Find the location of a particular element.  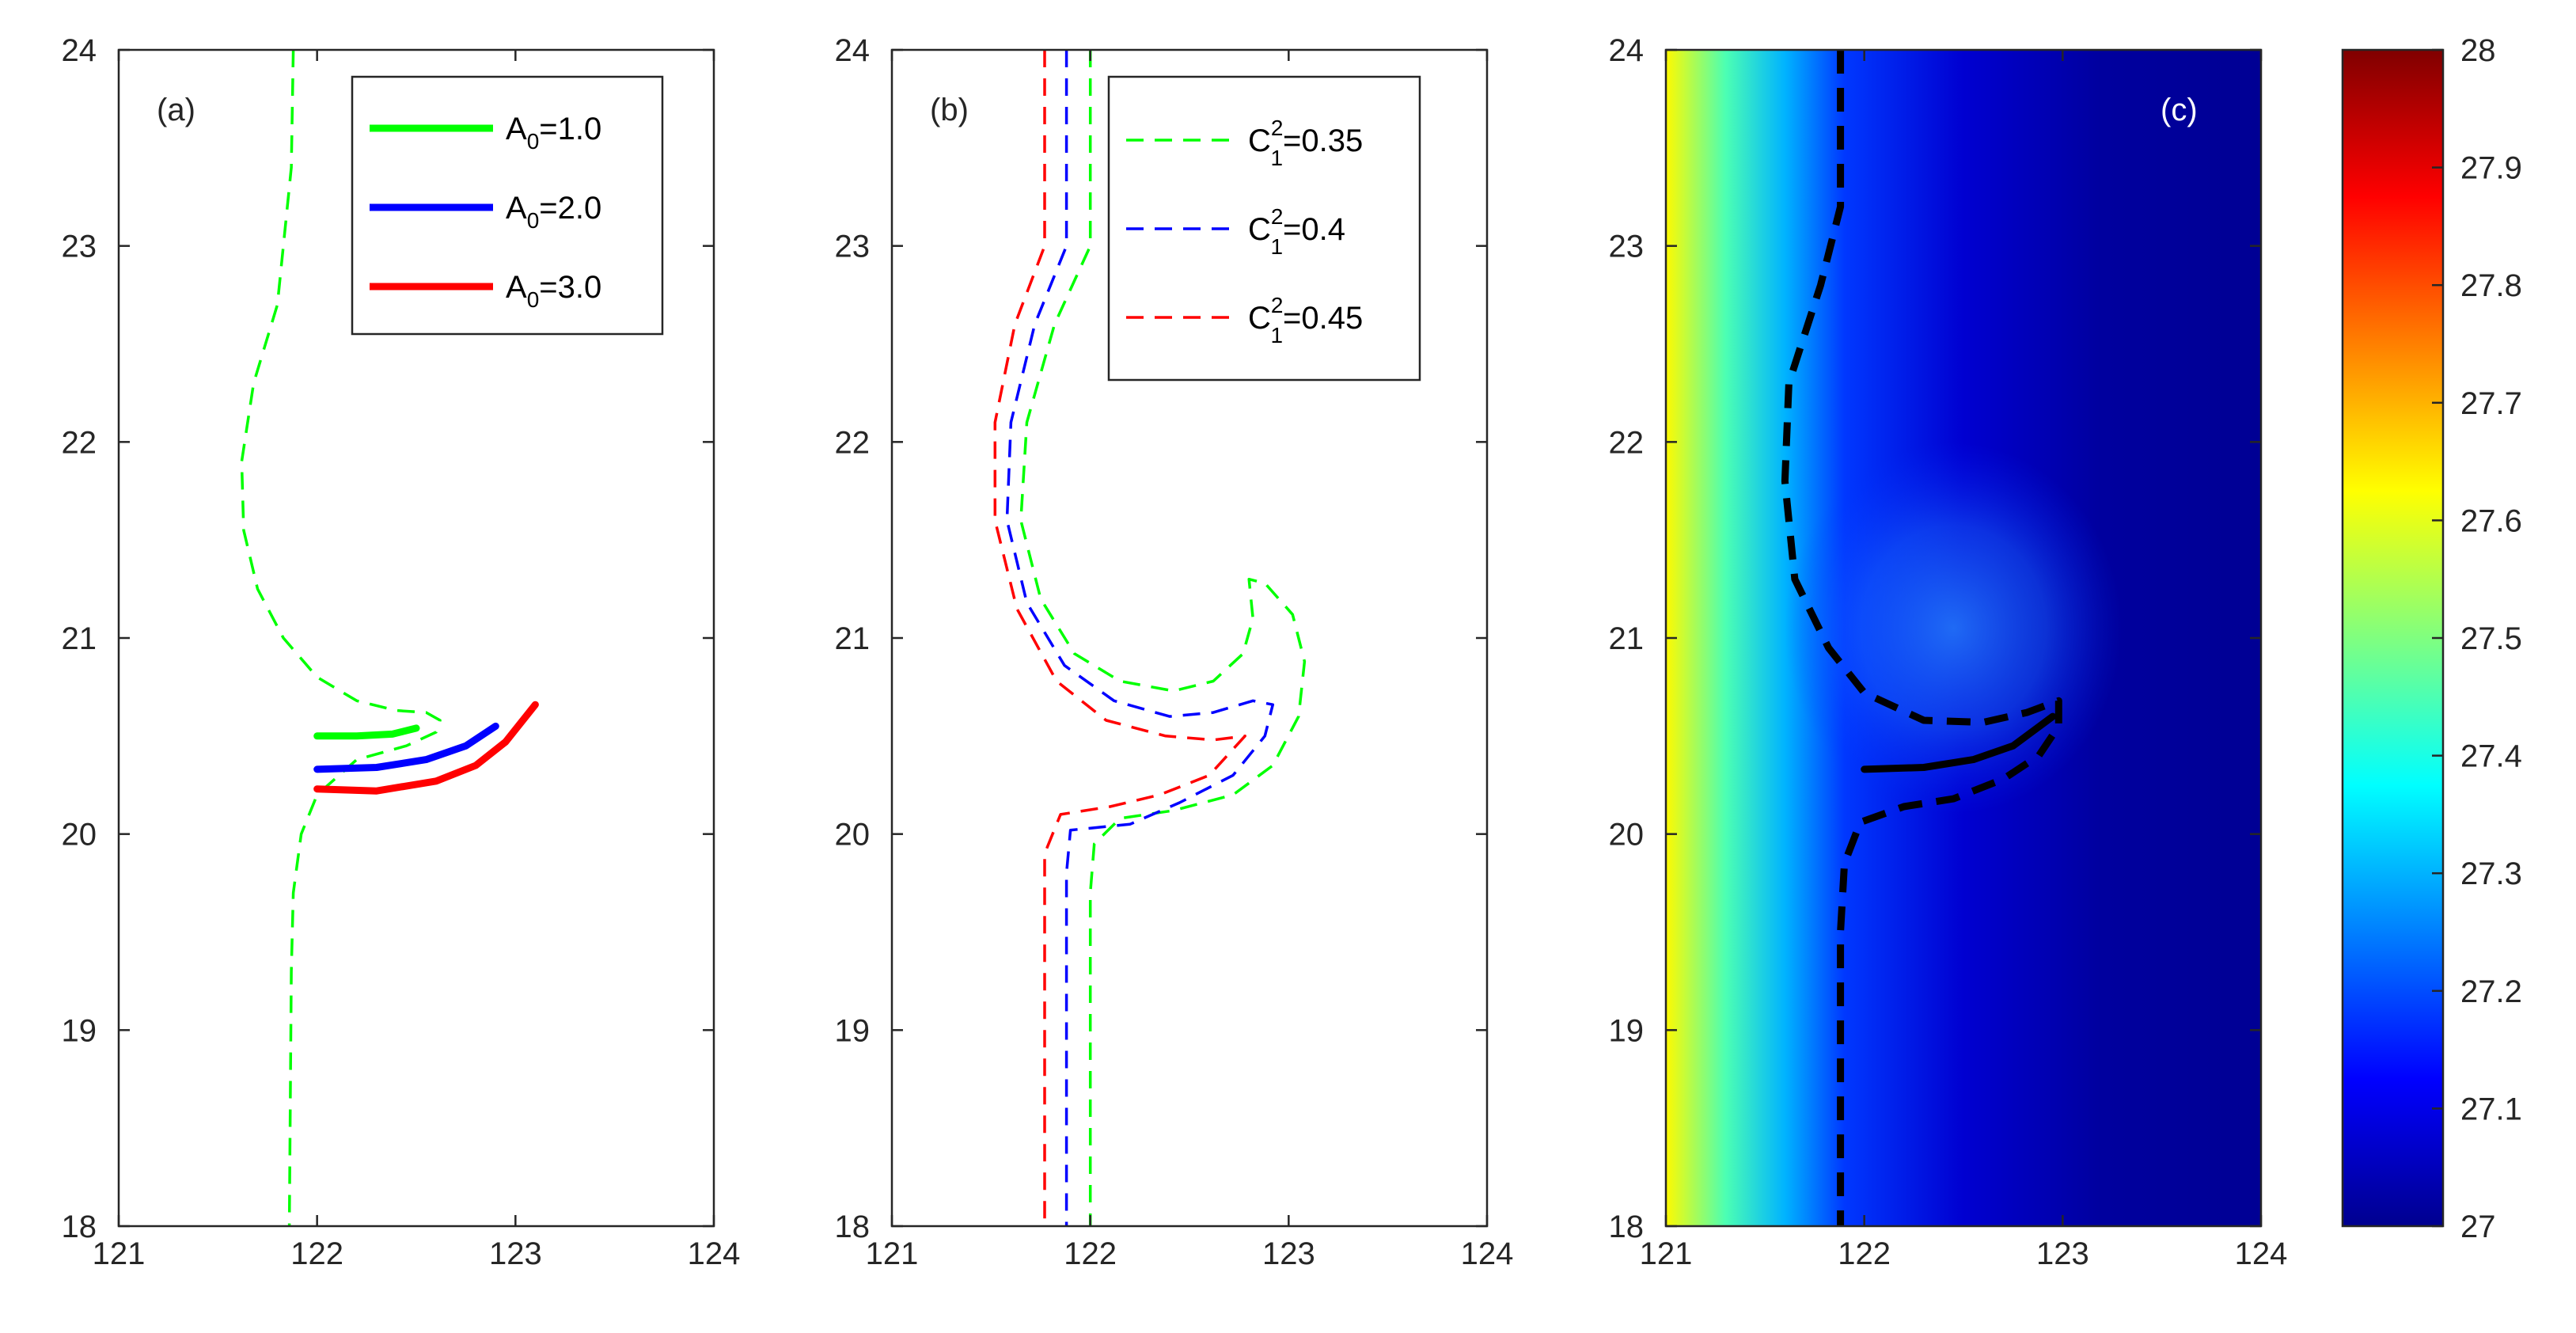

colorbar-tick-label: 28 is located at coordinates (2478, 50).